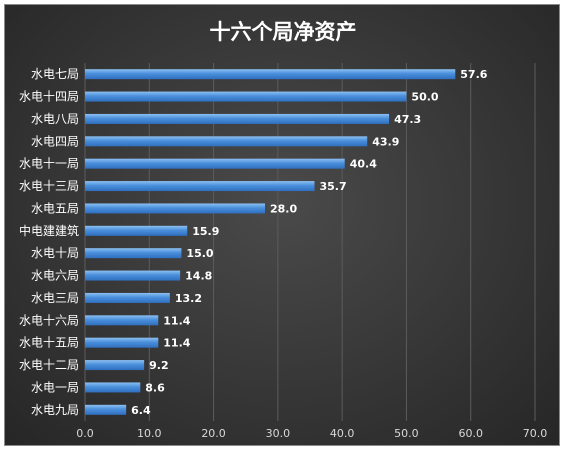 This screenshot has width=565, height=451. I want to click on category-label: 水电十四局, so click(49, 97).